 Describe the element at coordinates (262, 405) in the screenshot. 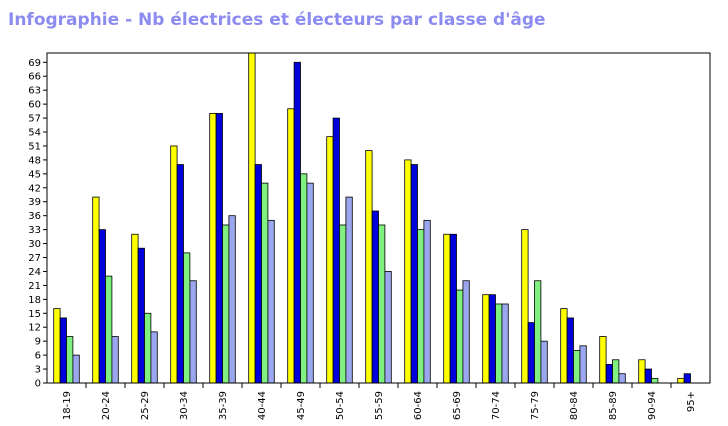

I see `x-category-label: 40-44` at that location.